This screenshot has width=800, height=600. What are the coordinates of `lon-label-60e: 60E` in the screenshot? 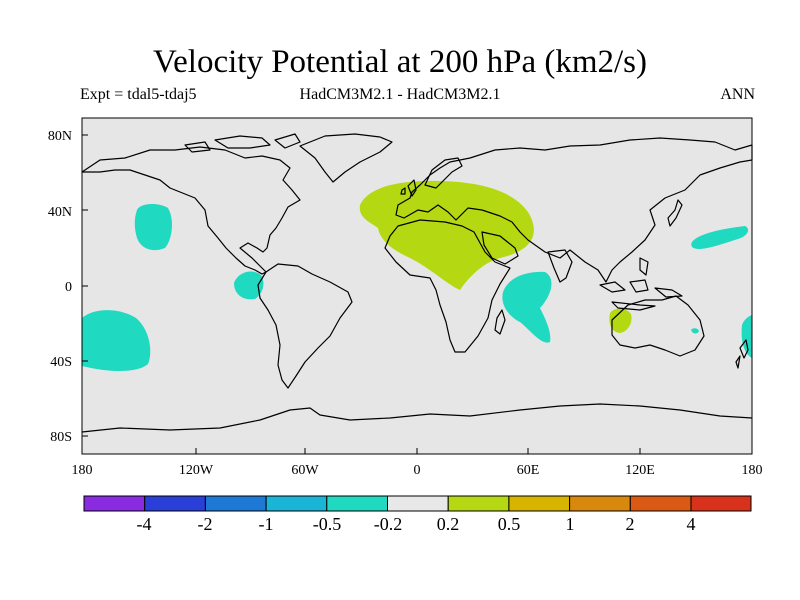 It's located at (528, 470).